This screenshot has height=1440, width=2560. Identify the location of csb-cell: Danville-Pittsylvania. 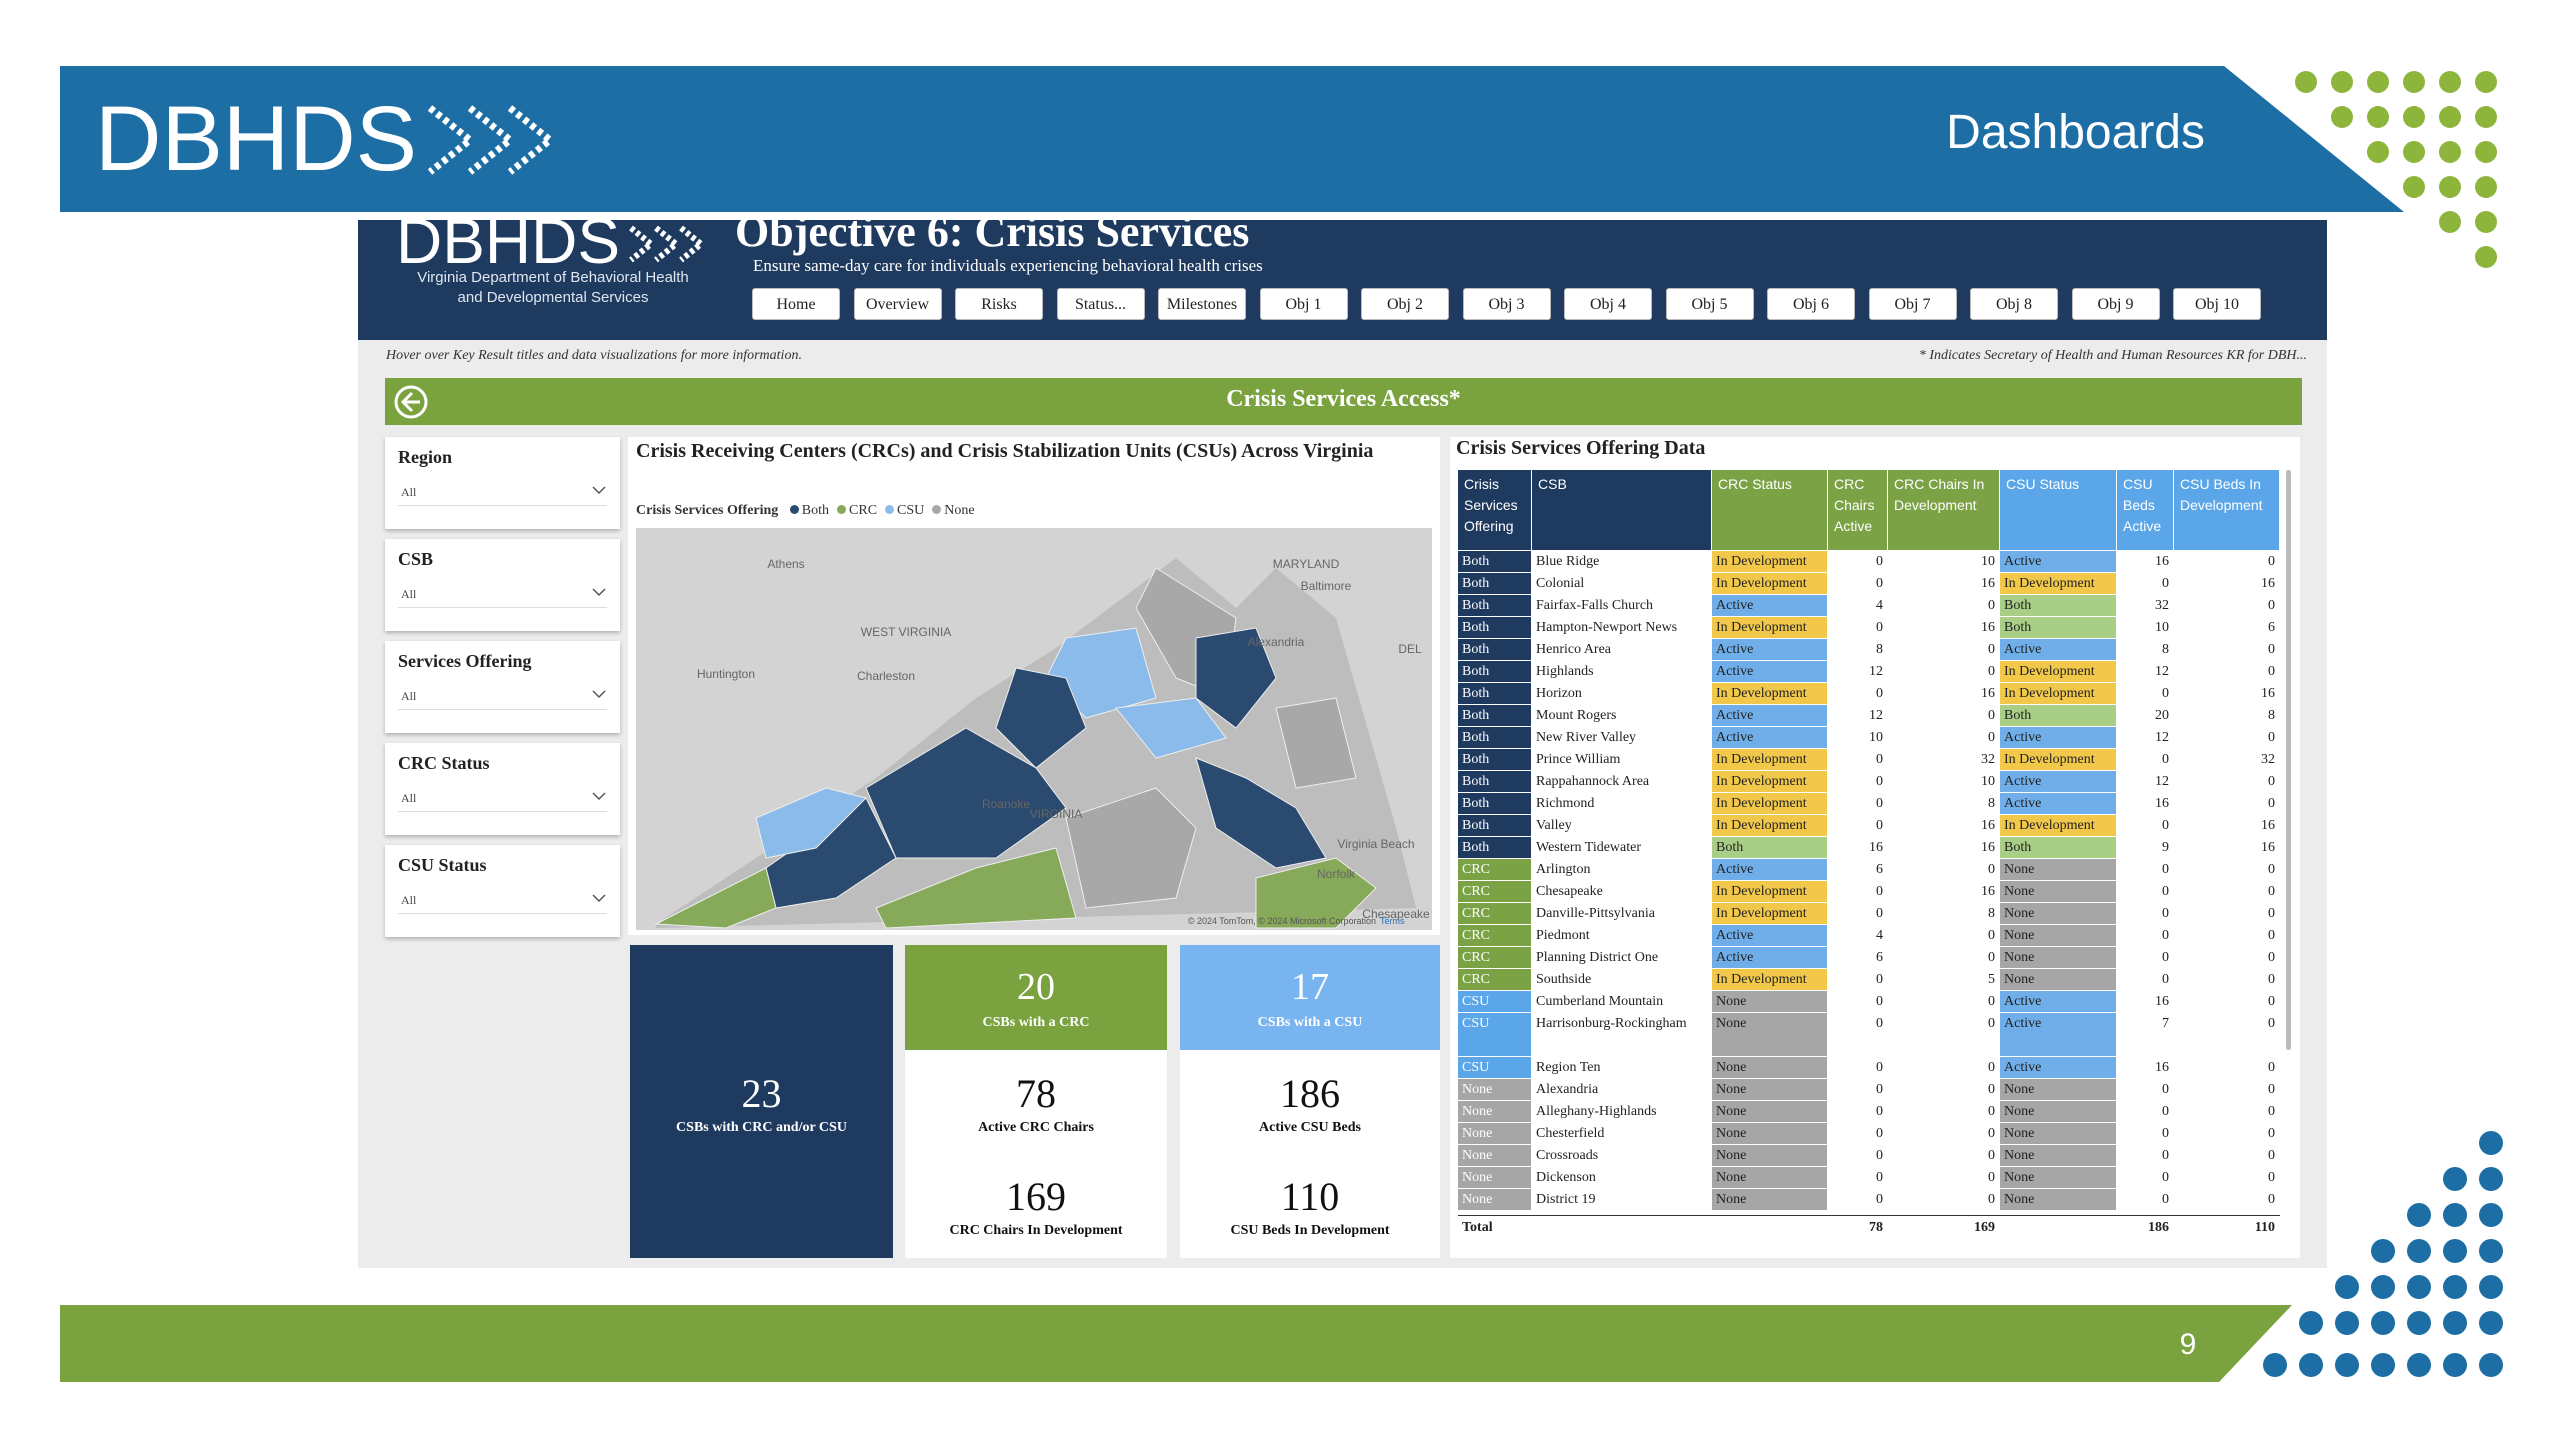
(1621, 914).